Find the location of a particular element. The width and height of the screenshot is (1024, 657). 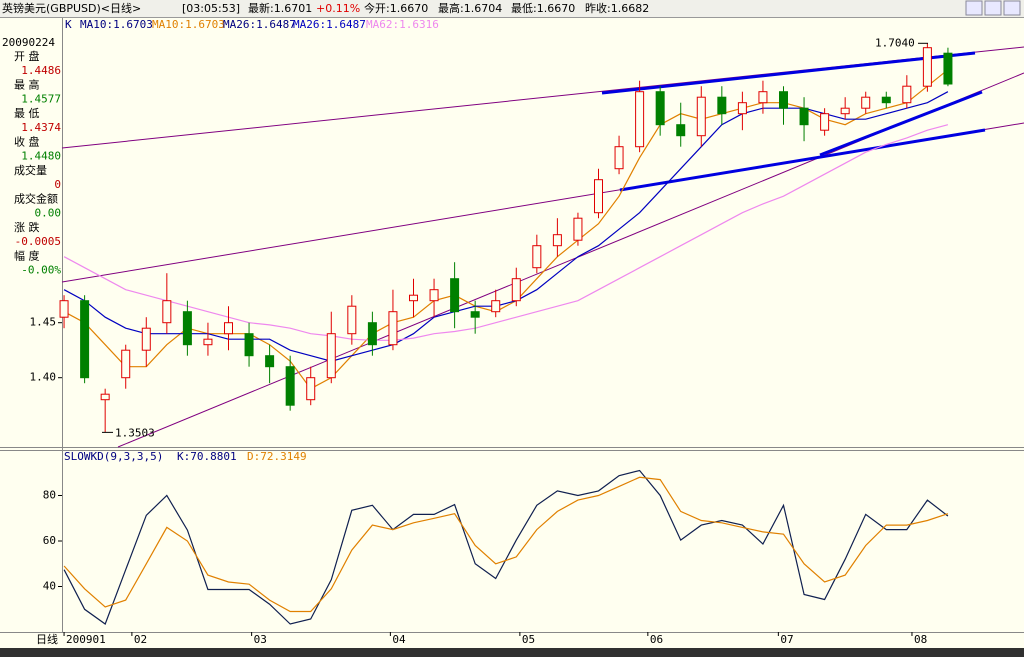

y-tick-label: 80 is located at coordinates (49, 495).